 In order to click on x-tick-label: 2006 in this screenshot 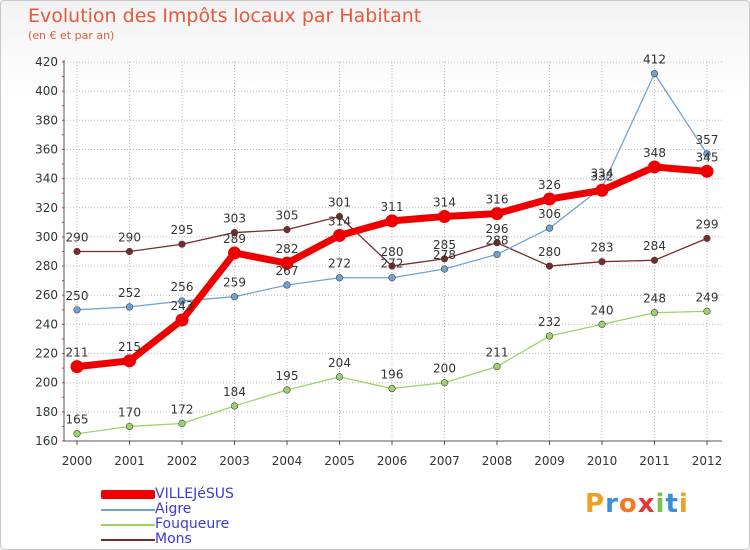, I will do `click(392, 461)`.